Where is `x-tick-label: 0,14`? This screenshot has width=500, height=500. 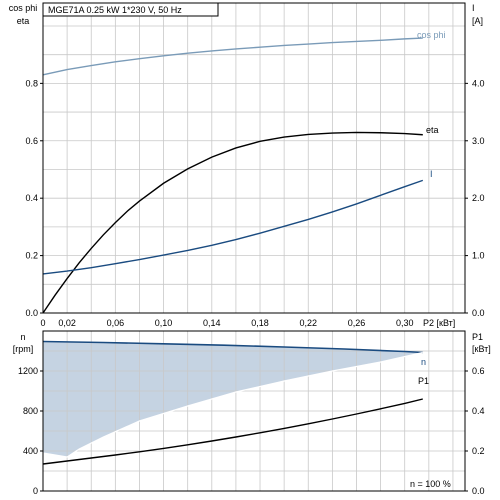
x-tick-label: 0,14 is located at coordinates (212, 323).